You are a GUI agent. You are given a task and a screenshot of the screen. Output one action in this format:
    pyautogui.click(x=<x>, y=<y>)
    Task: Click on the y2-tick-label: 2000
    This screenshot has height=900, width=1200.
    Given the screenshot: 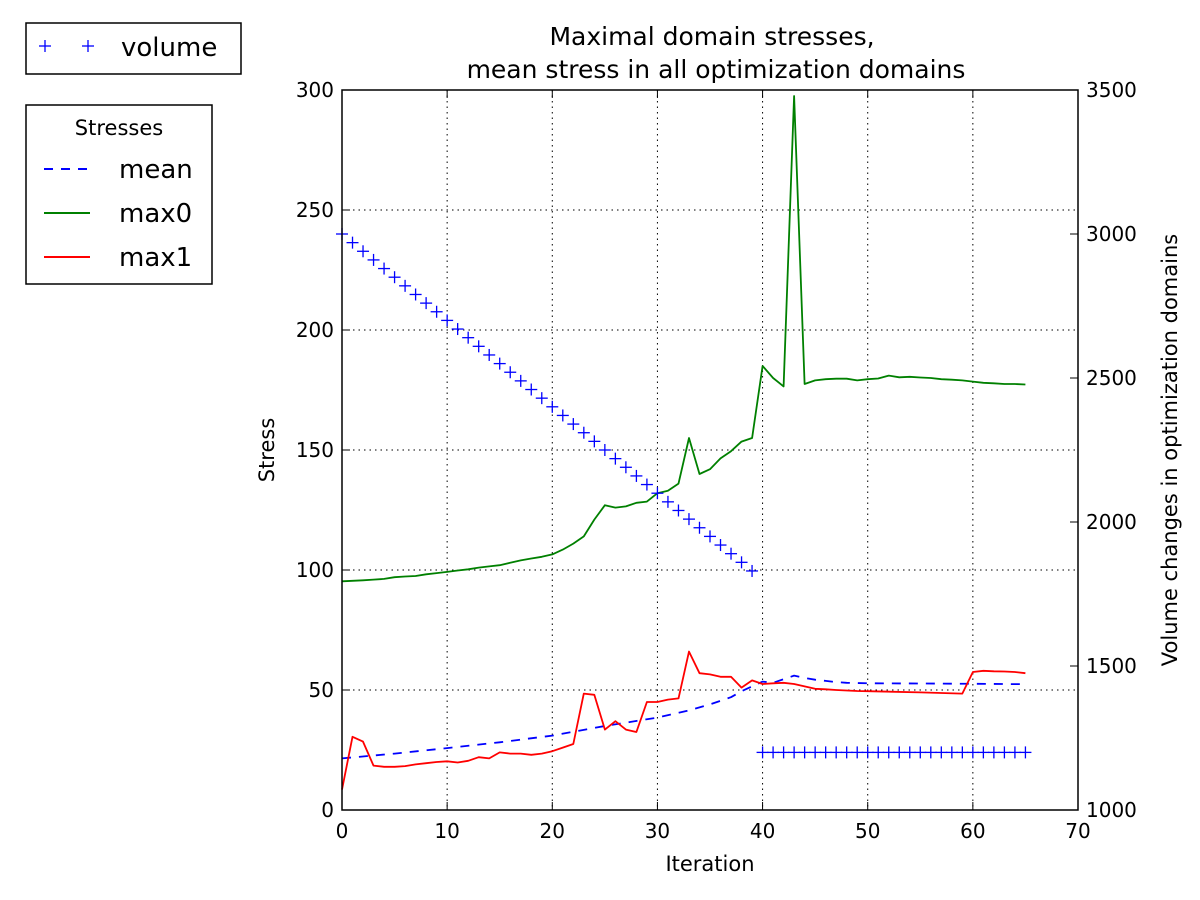 What is the action you would take?
    pyautogui.click(x=1111, y=522)
    